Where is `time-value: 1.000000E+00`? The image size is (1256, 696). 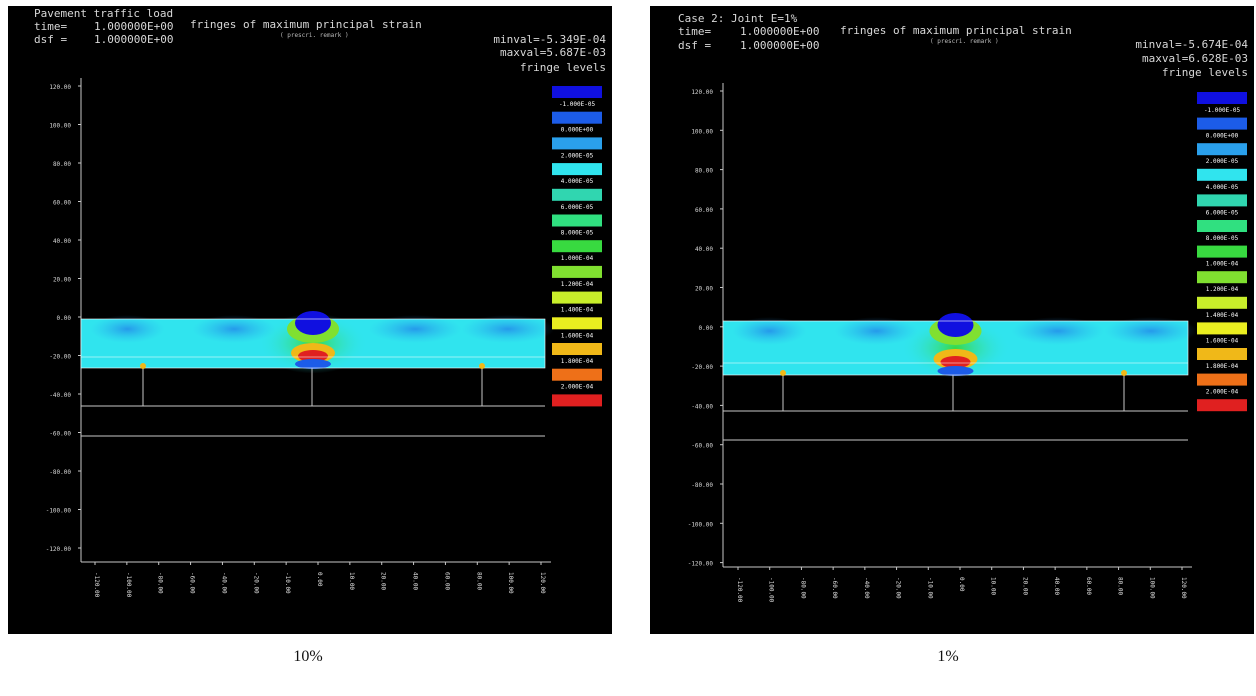
time-value: 1.000000E+00 is located at coordinates (780, 31).